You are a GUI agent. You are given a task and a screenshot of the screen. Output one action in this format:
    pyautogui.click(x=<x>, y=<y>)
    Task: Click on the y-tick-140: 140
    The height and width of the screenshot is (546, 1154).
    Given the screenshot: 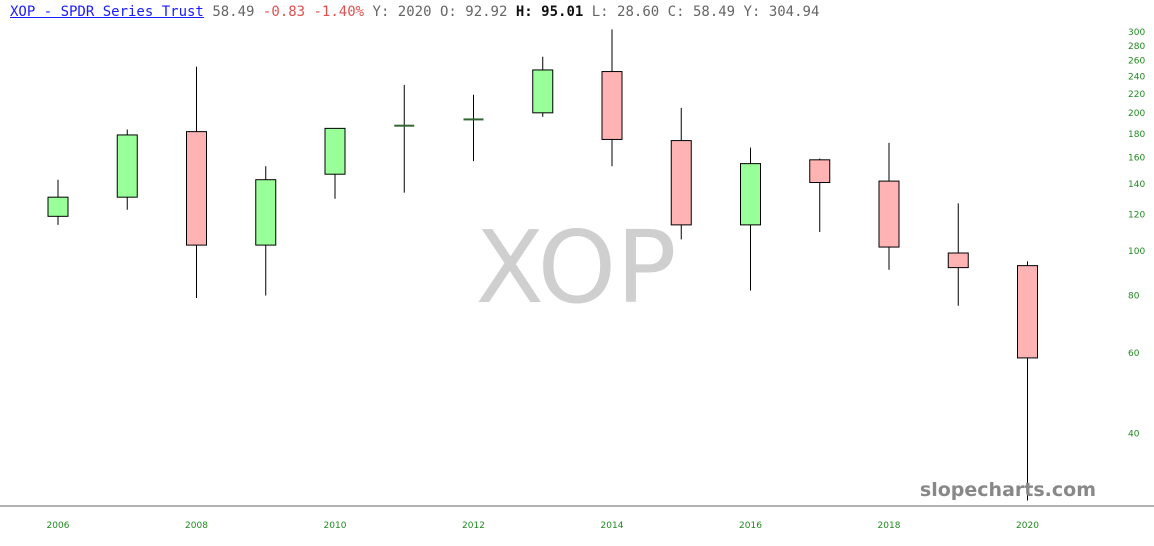 What is the action you would take?
    pyautogui.click(x=1136, y=185)
    